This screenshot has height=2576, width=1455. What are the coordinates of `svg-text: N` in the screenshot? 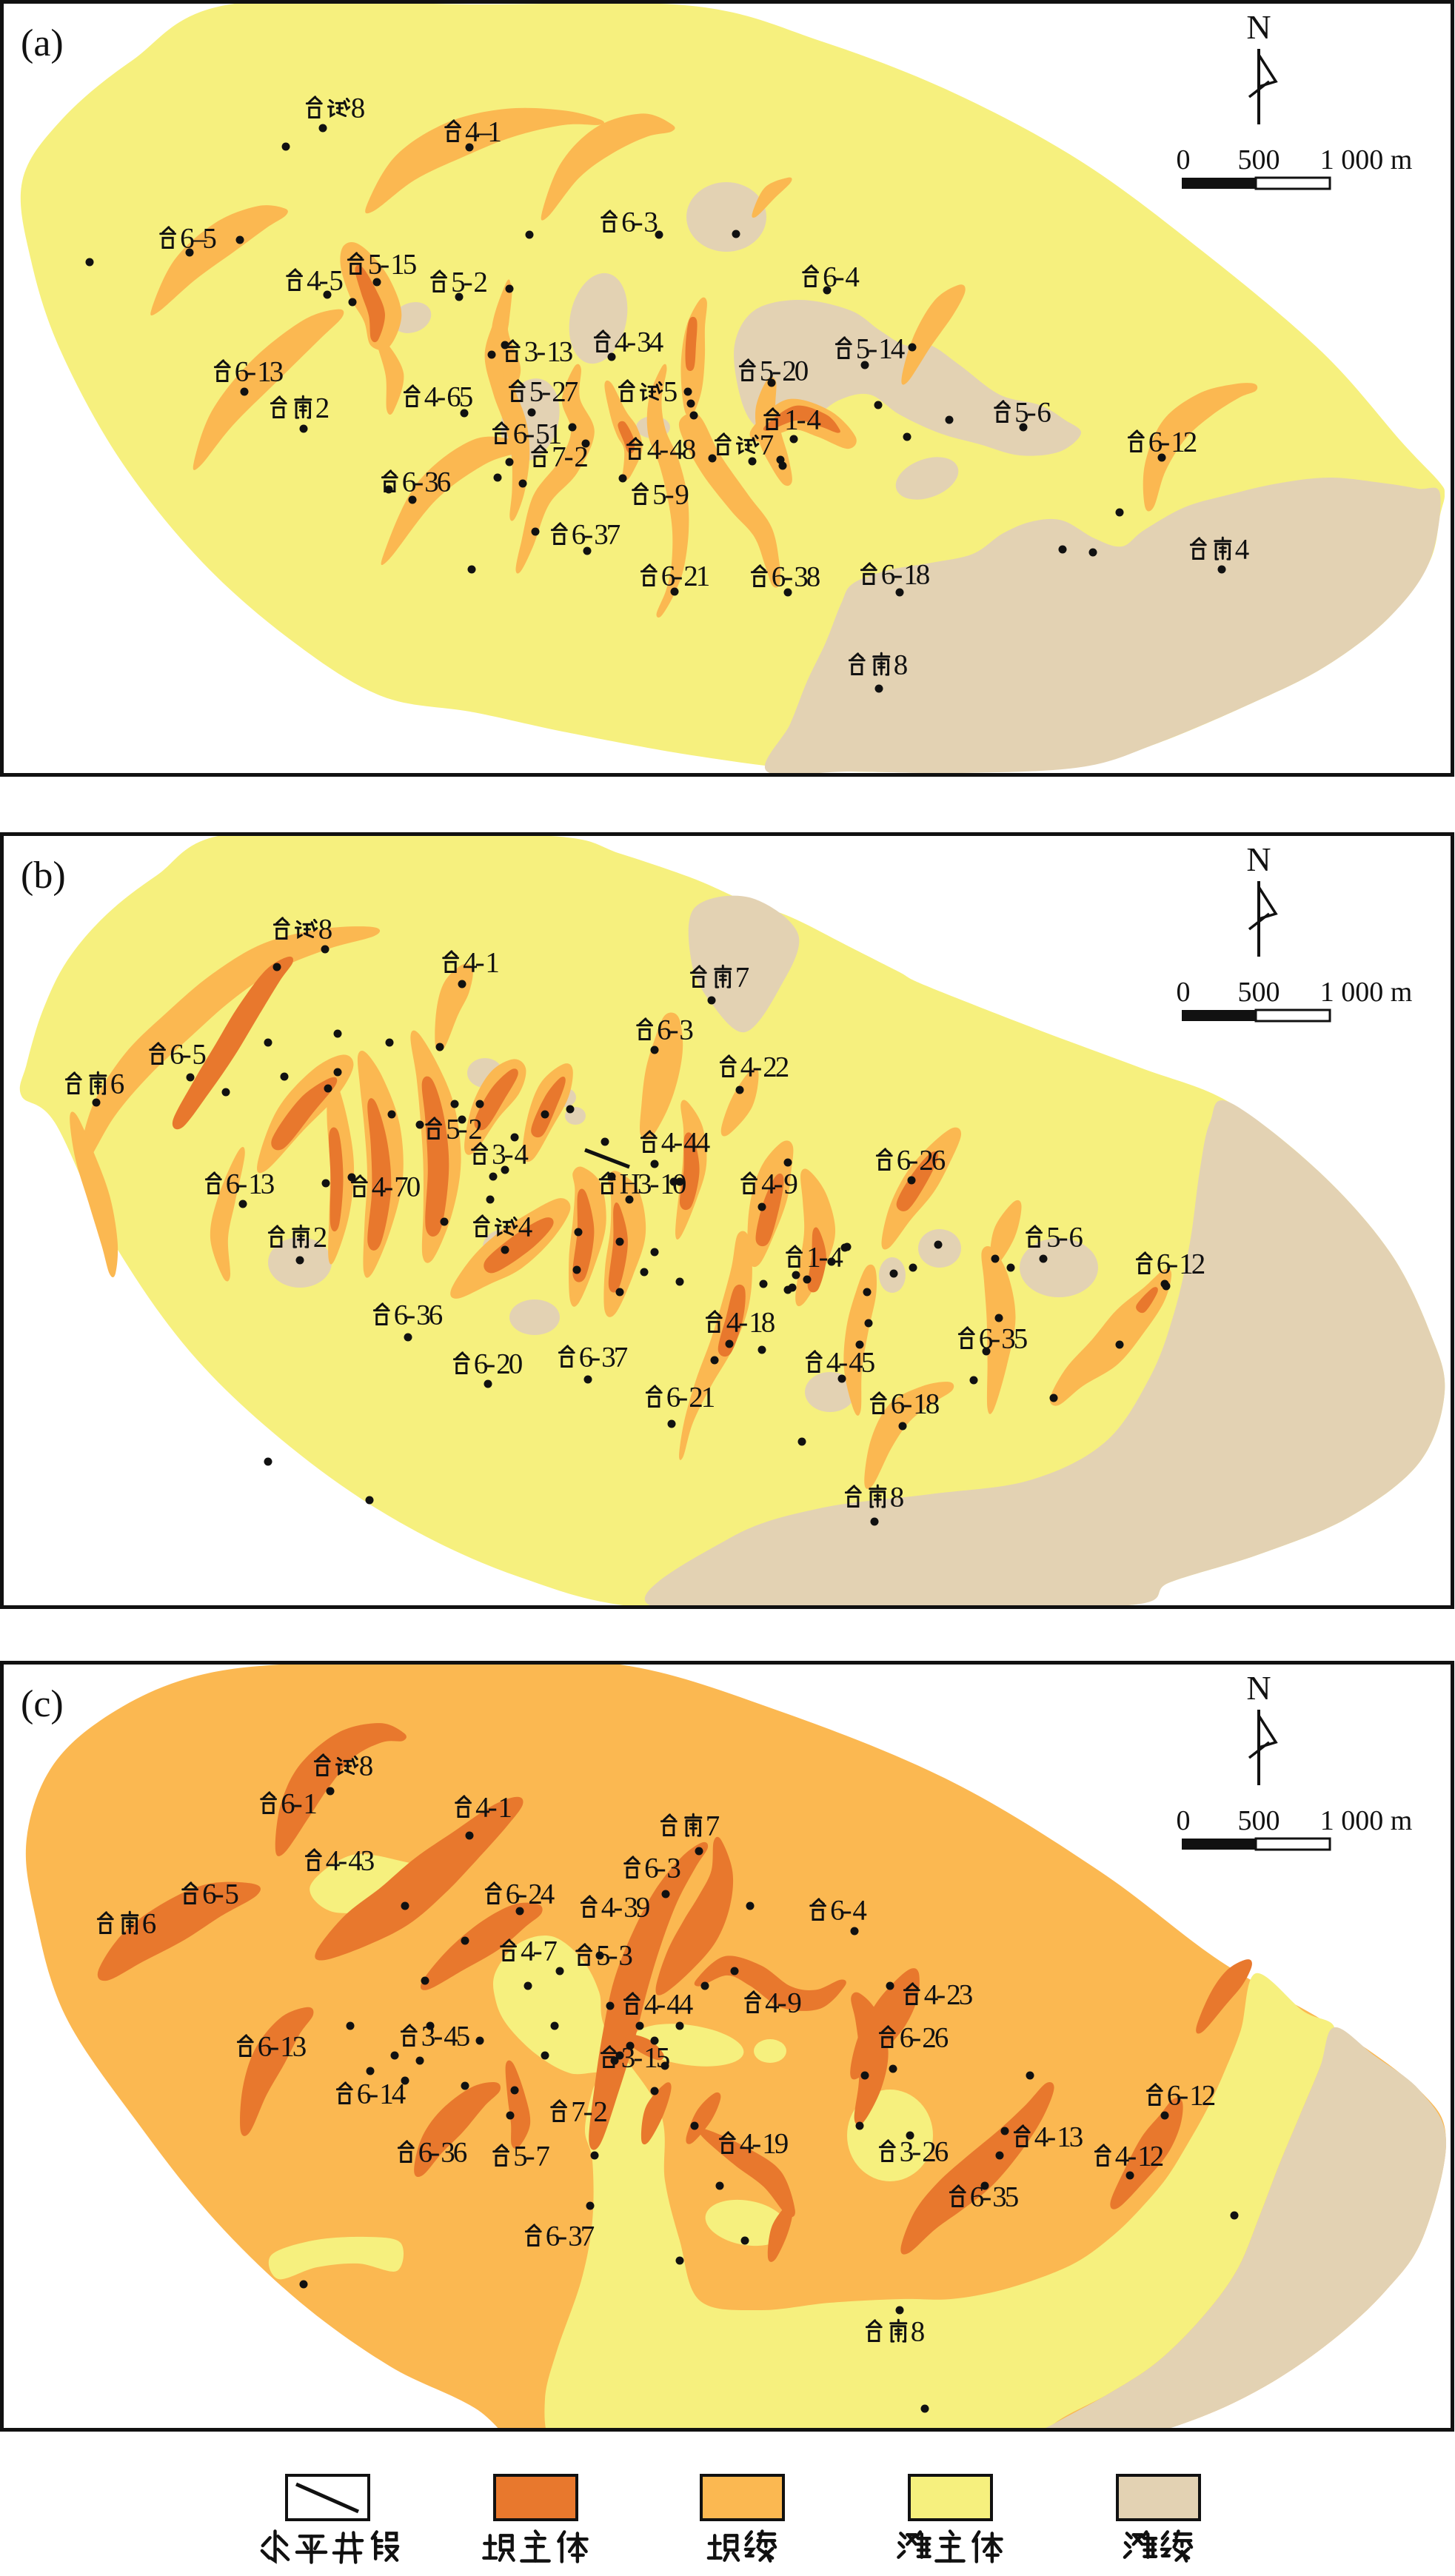 It's located at (1258, 1688).